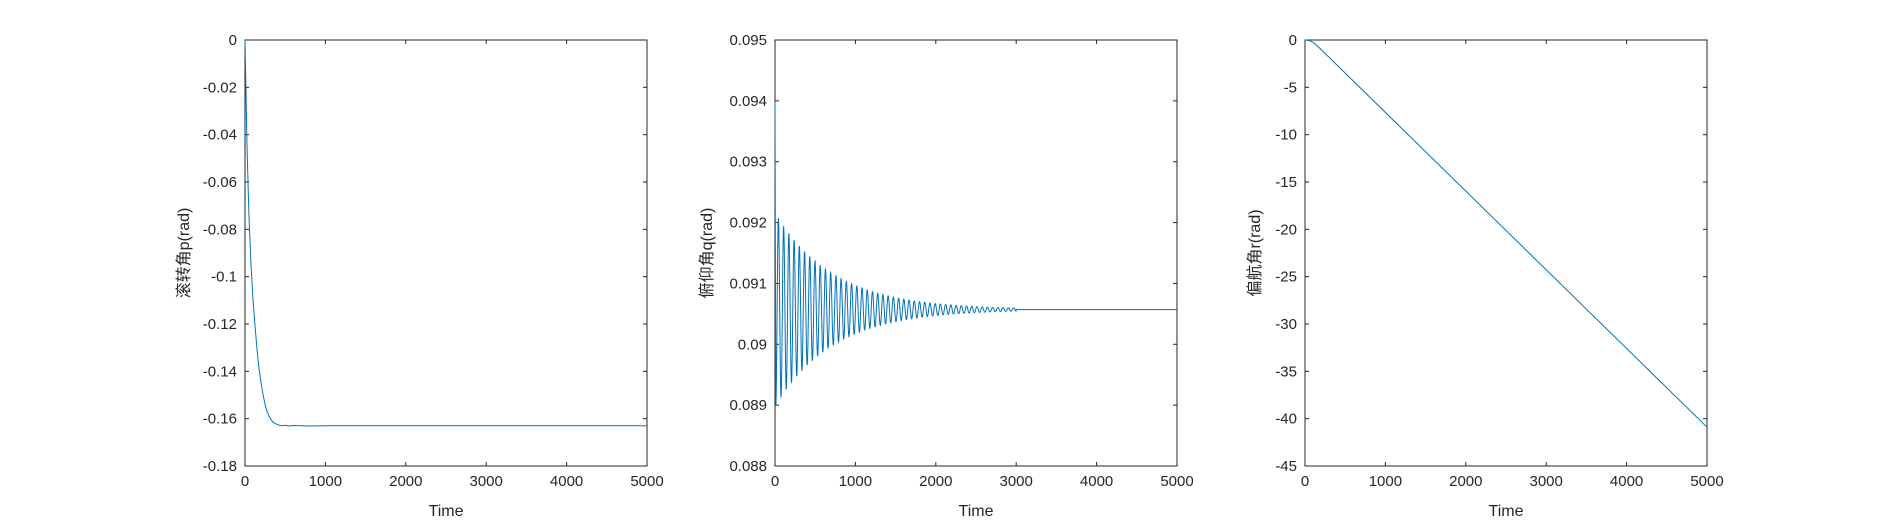 The height and width of the screenshot is (525, 1882). What do you see at coordinates (1286, 182) in the screenshot?
I see `y-tick-label: -15` at bounding box center [1286, 182].